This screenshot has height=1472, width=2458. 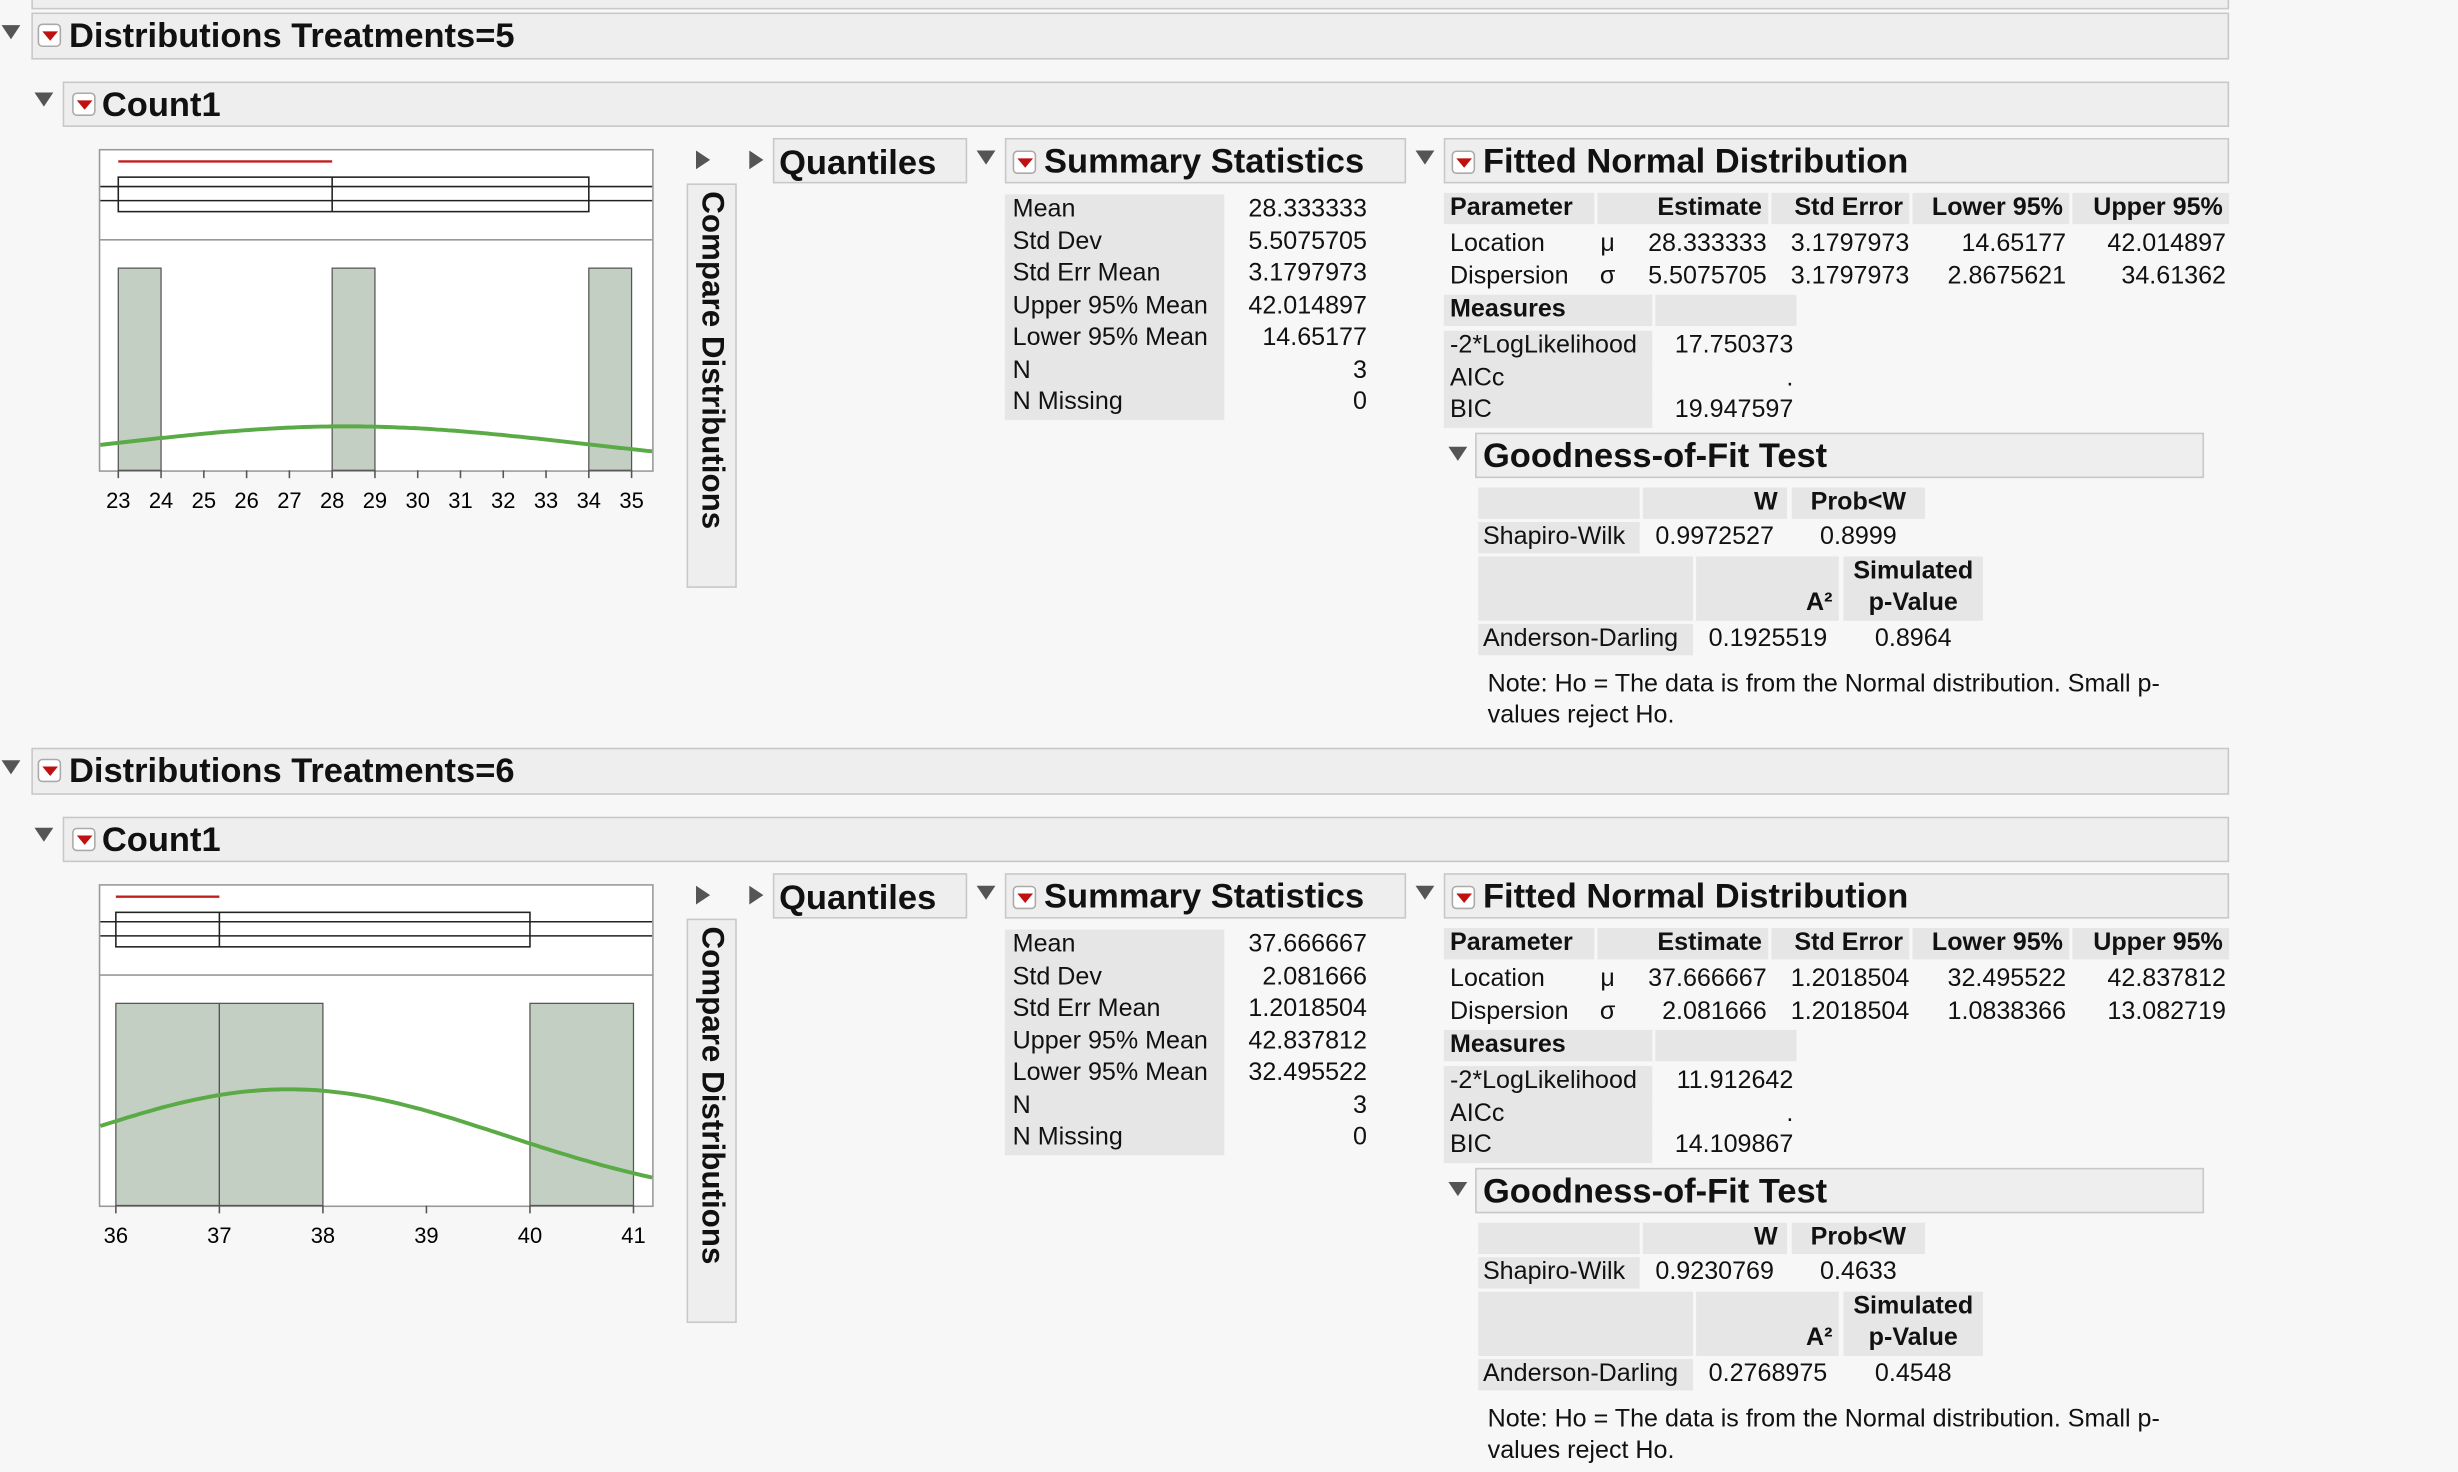 I want to click on row-label: Shapiro-Wilk, so click(x=1559, y=538).